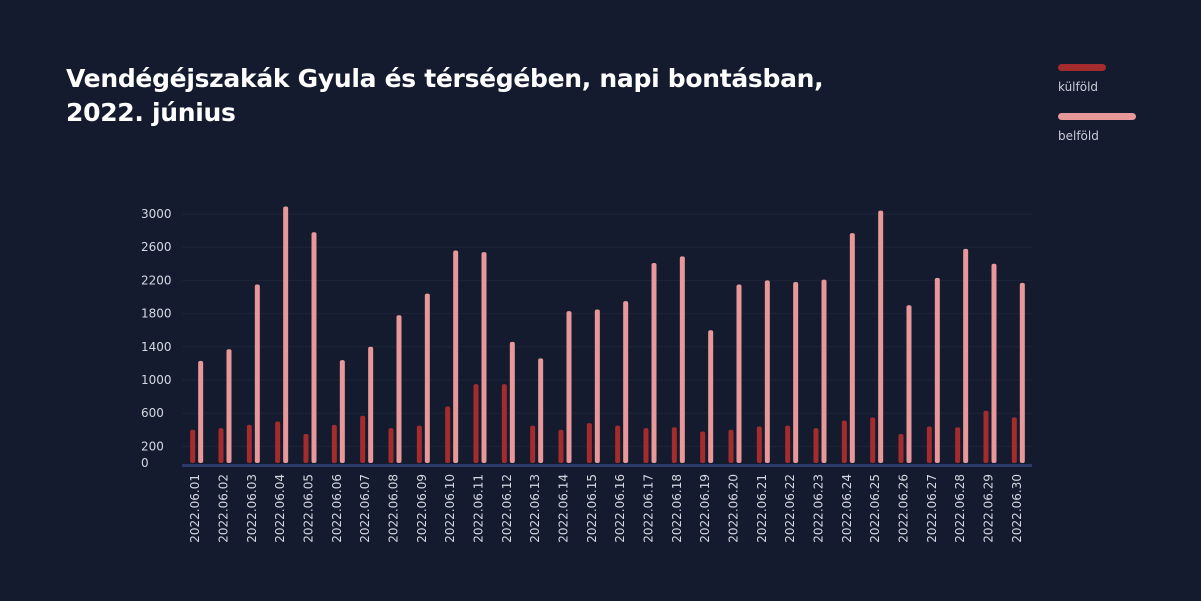 This screenshot has height=601, width=1201. What do you see at coordinates (309, 508) in the screenshot?
I see `x-tick-label: 2022.06.05` at bounding box center [309, 508].